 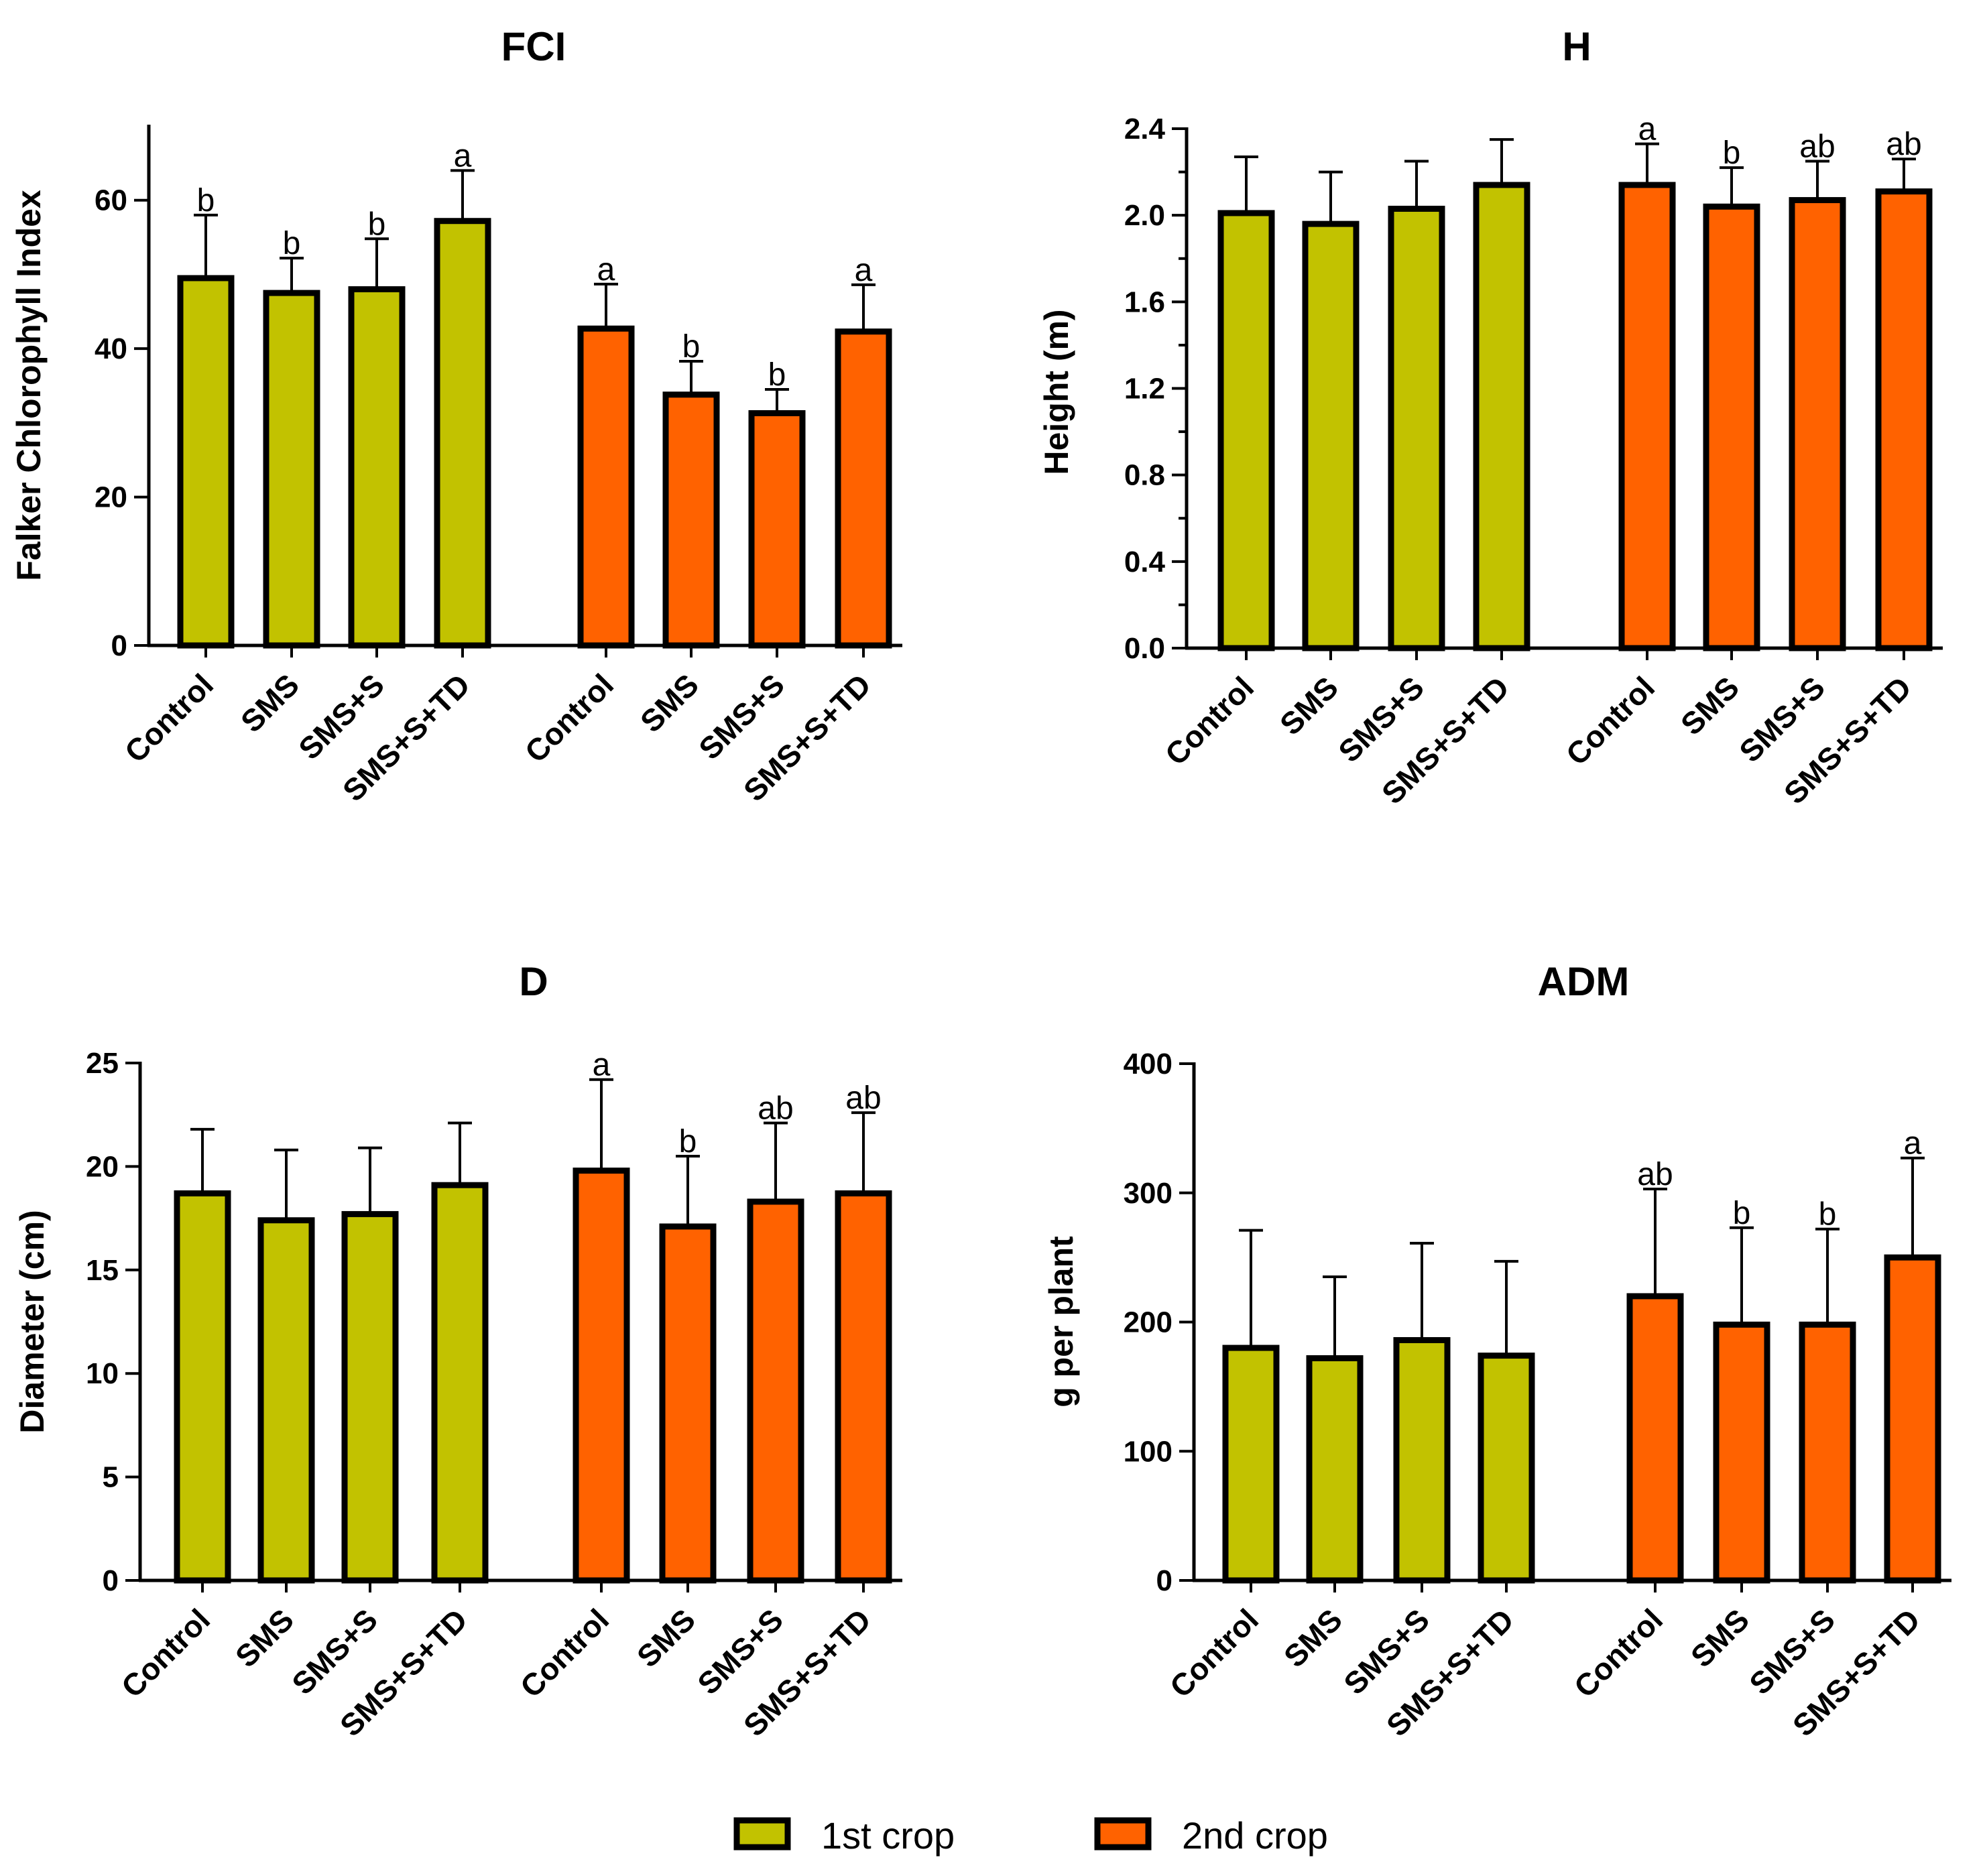 I want to click on panel-title: FCI, so click(x=533, y=47).